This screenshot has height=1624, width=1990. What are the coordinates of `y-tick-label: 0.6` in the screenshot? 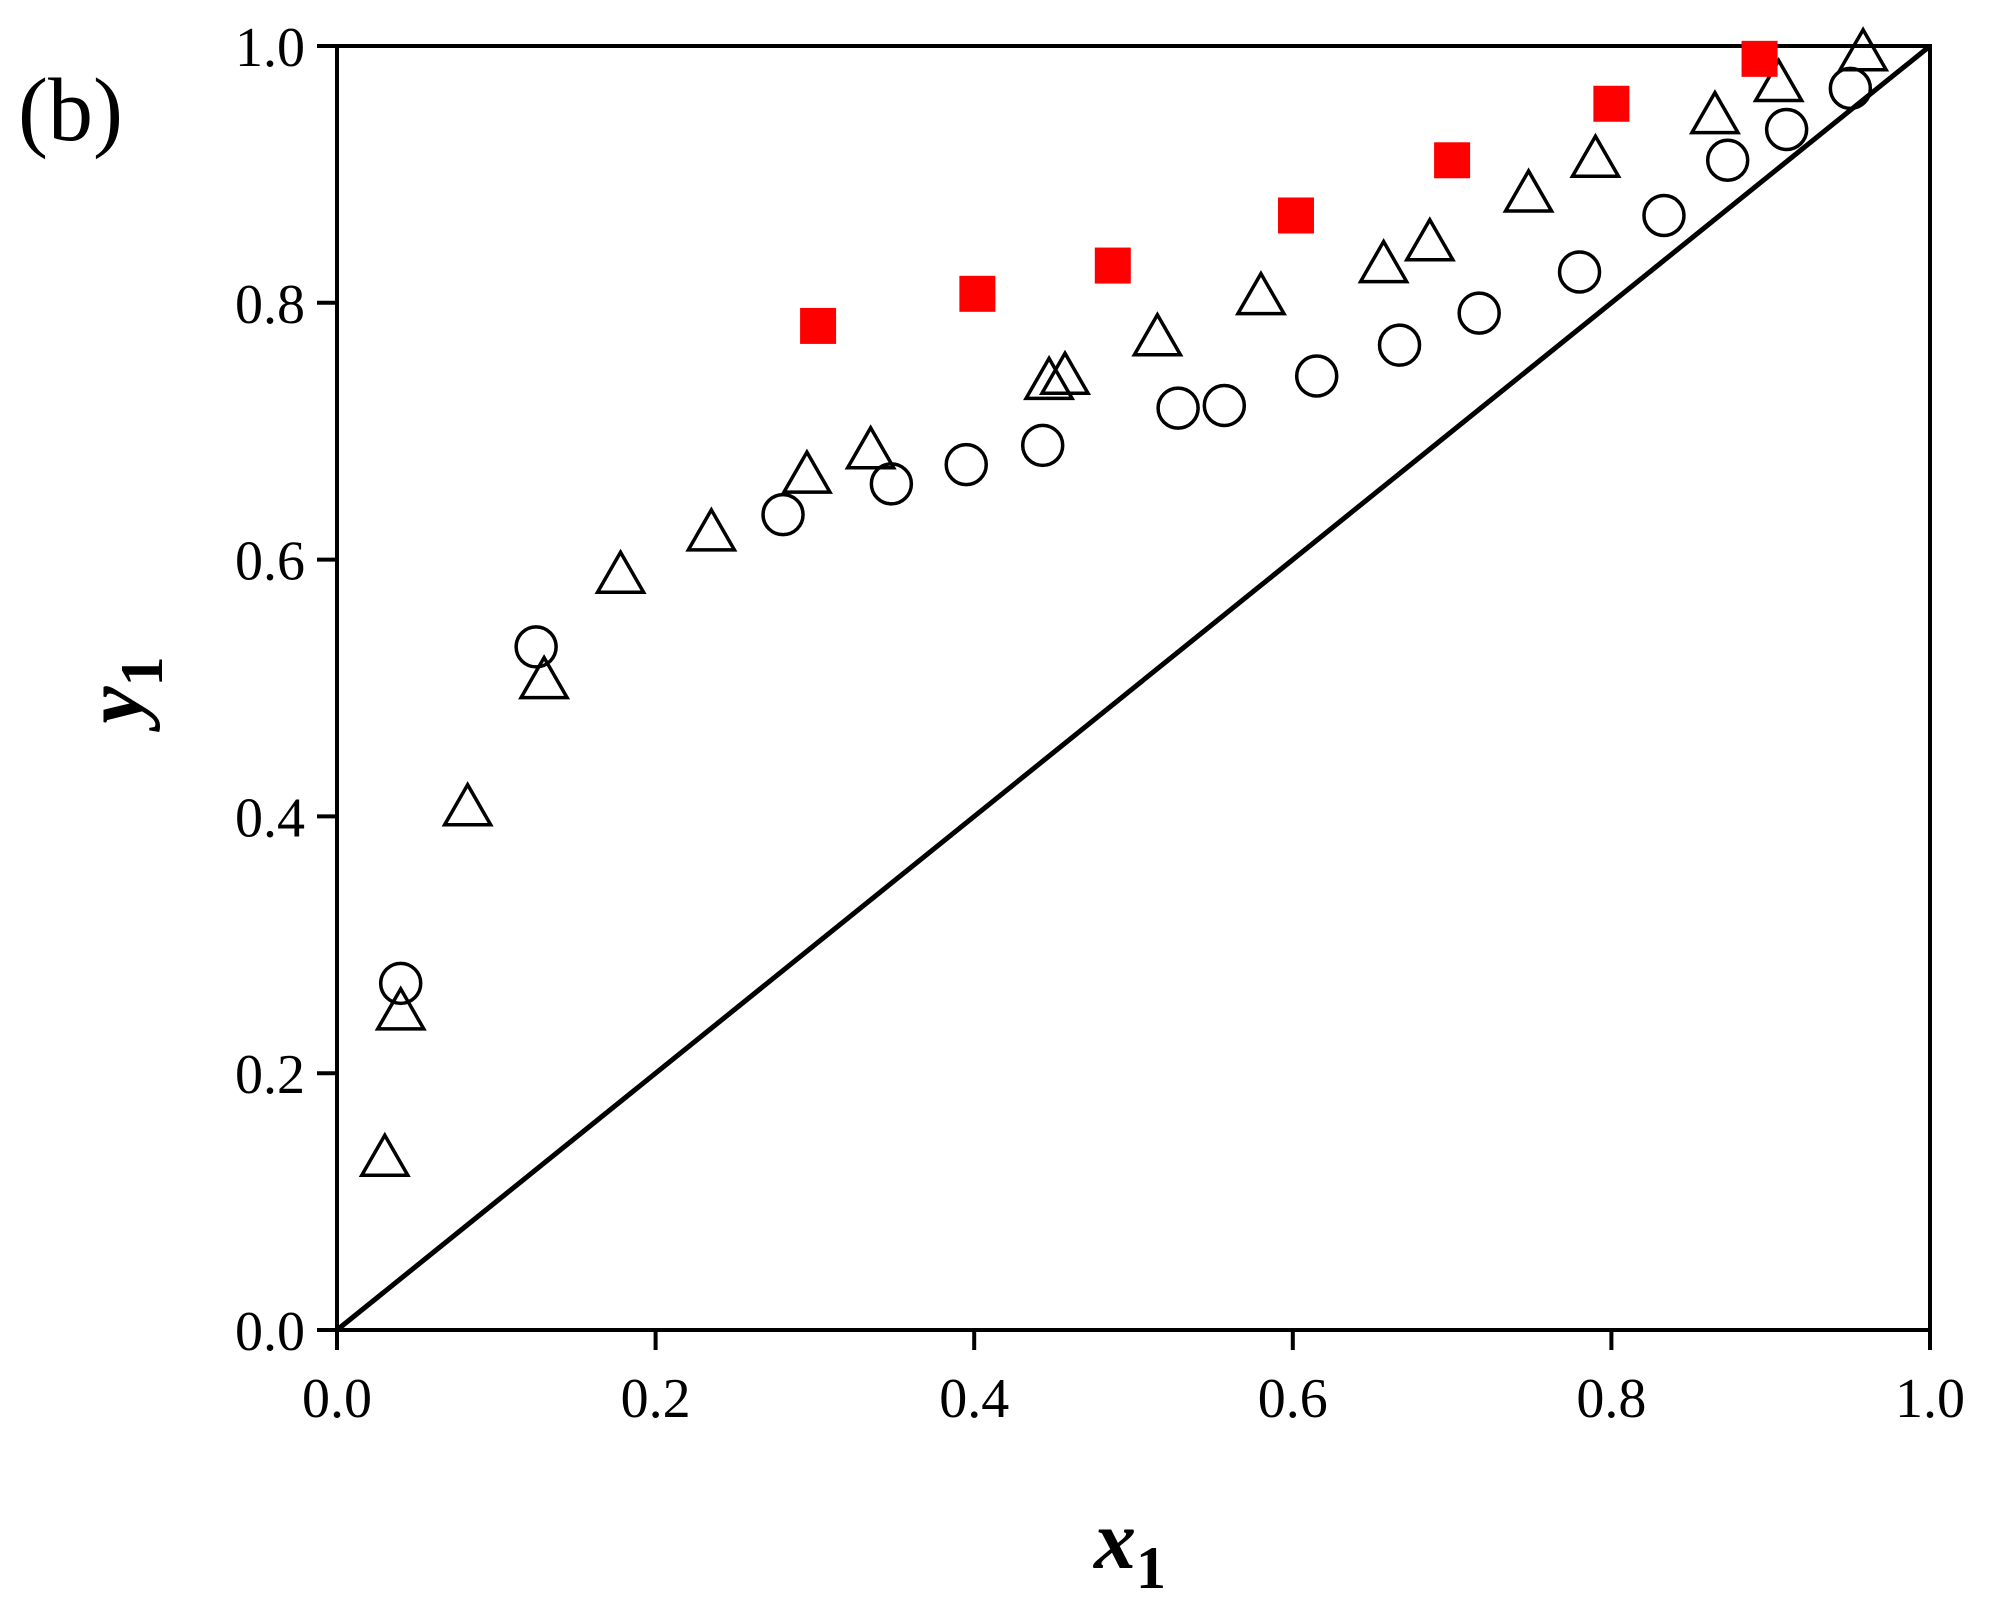 It's located at (270, 562).